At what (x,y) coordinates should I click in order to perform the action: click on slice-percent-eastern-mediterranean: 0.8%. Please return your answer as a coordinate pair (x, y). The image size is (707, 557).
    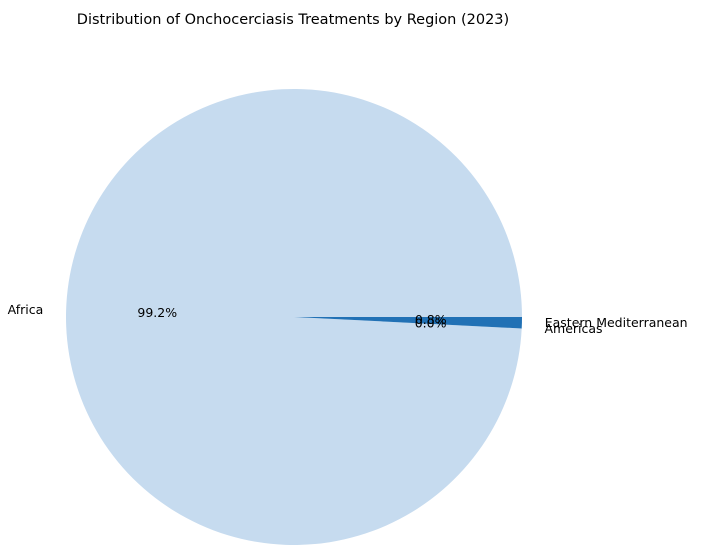
    Looking at the image, I should click on (431, 319).